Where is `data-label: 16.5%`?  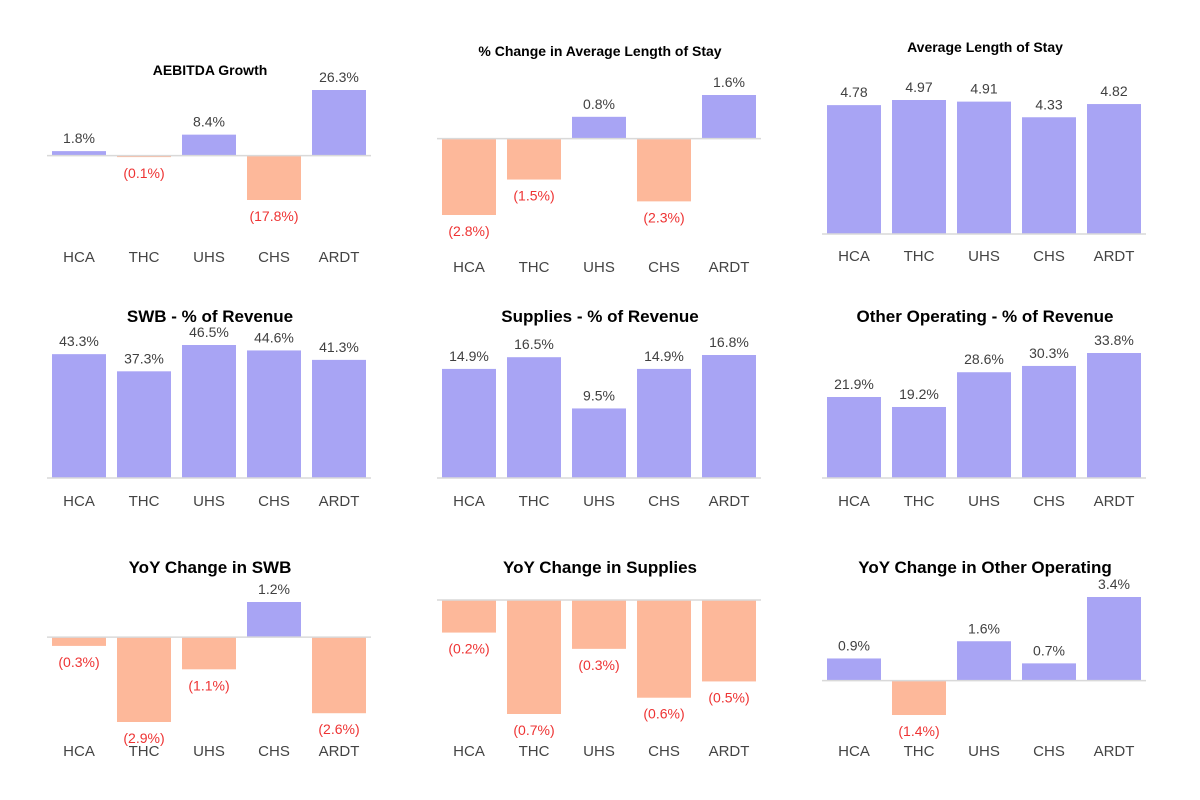
data-label: 16.5% is located at coordinates (534, 344).